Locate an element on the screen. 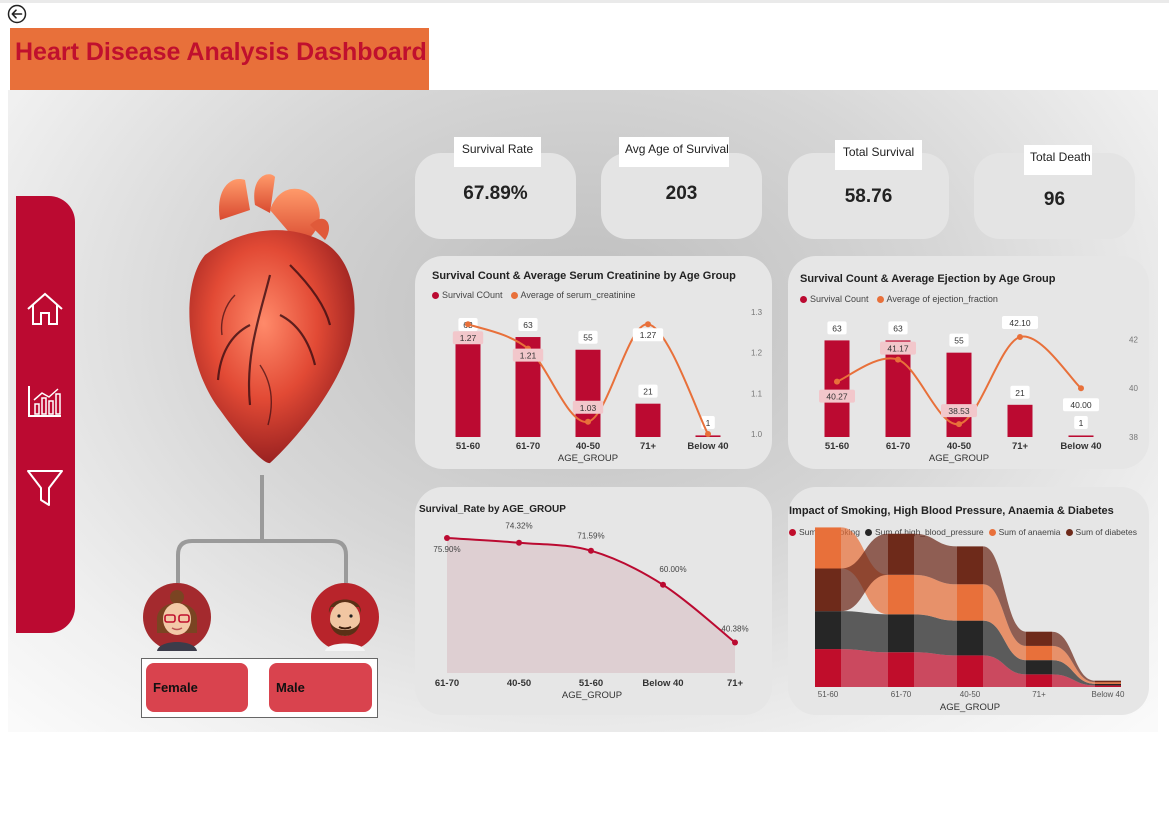 The width and height of the screenshot is (1169, 819). x-tick-label: 71+ is located at coordinates (648, 446).